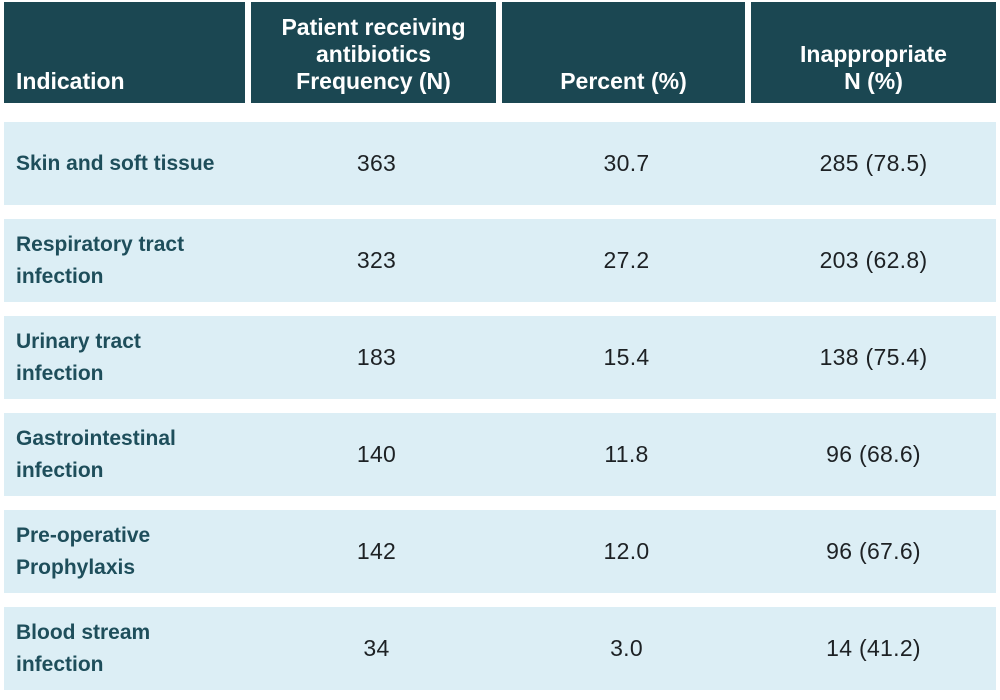 The height and width of the screenshot is (700, 1000). What do you see at coordinates (626, 454) in the screenshot?
I see `cell-percent: 11.8` at bounding box center [626, 454].